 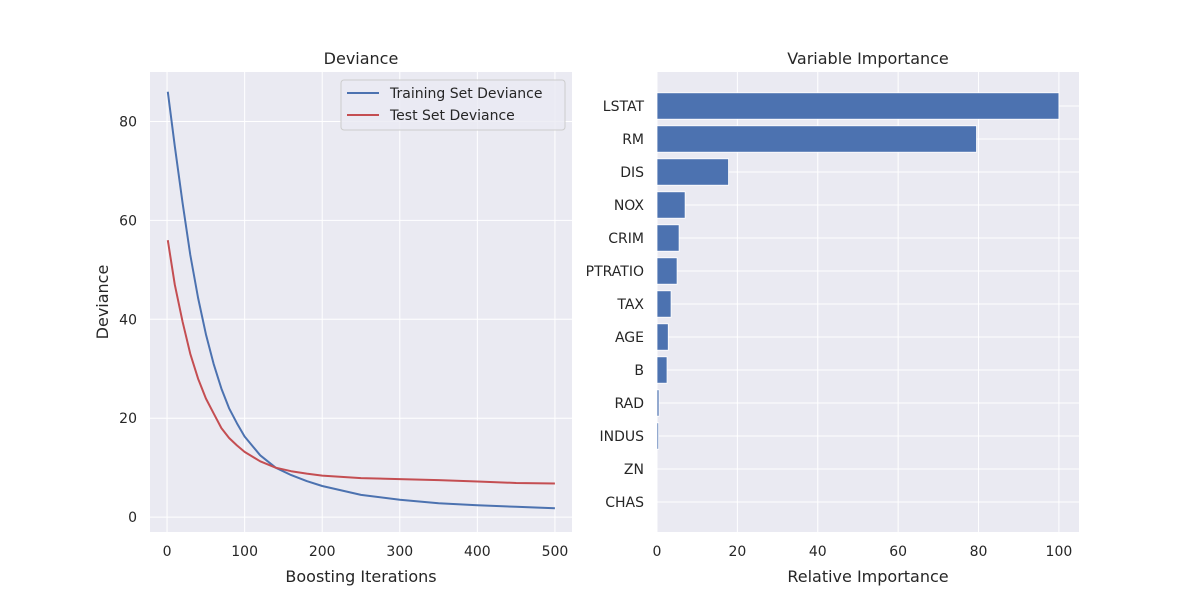 What do you see at coordinates (360, 362) in the screenshot?
I see `test-deviance-line` at bounding box center [360, 362].